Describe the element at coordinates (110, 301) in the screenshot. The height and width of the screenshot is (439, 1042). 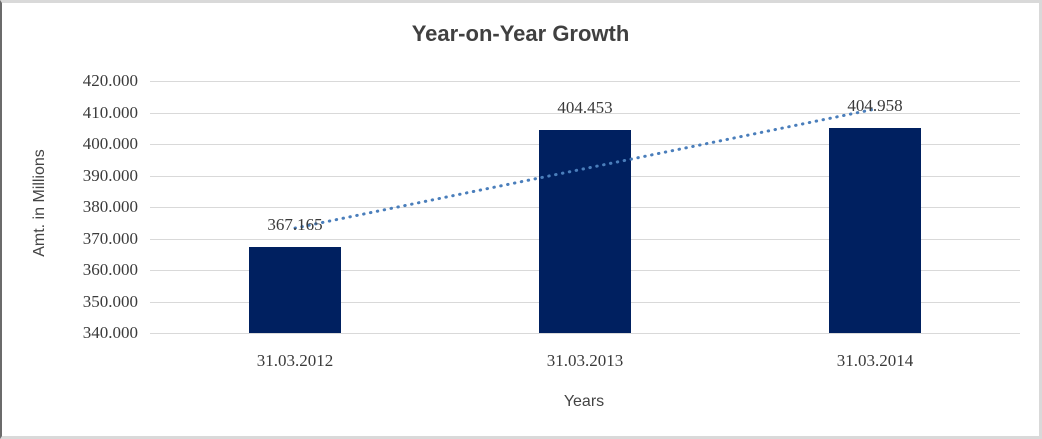
I see `y-tick-label: 350.000` at that location.